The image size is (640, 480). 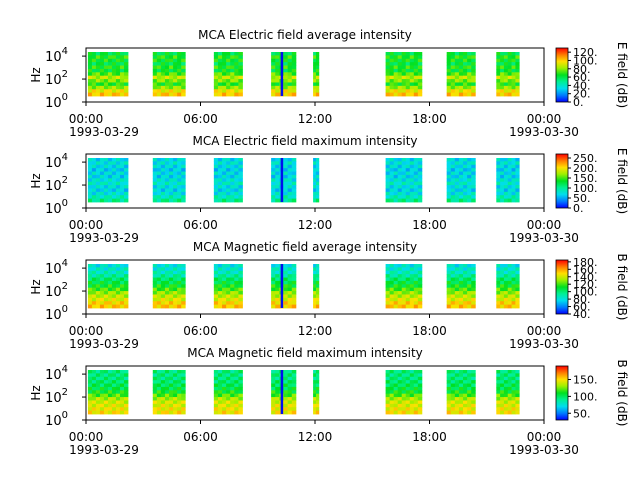 What do you see at coordinates (104, 344) in the screenshot?
I see `x-date-start: 1993-03-29` at bounding box center [104, 344].